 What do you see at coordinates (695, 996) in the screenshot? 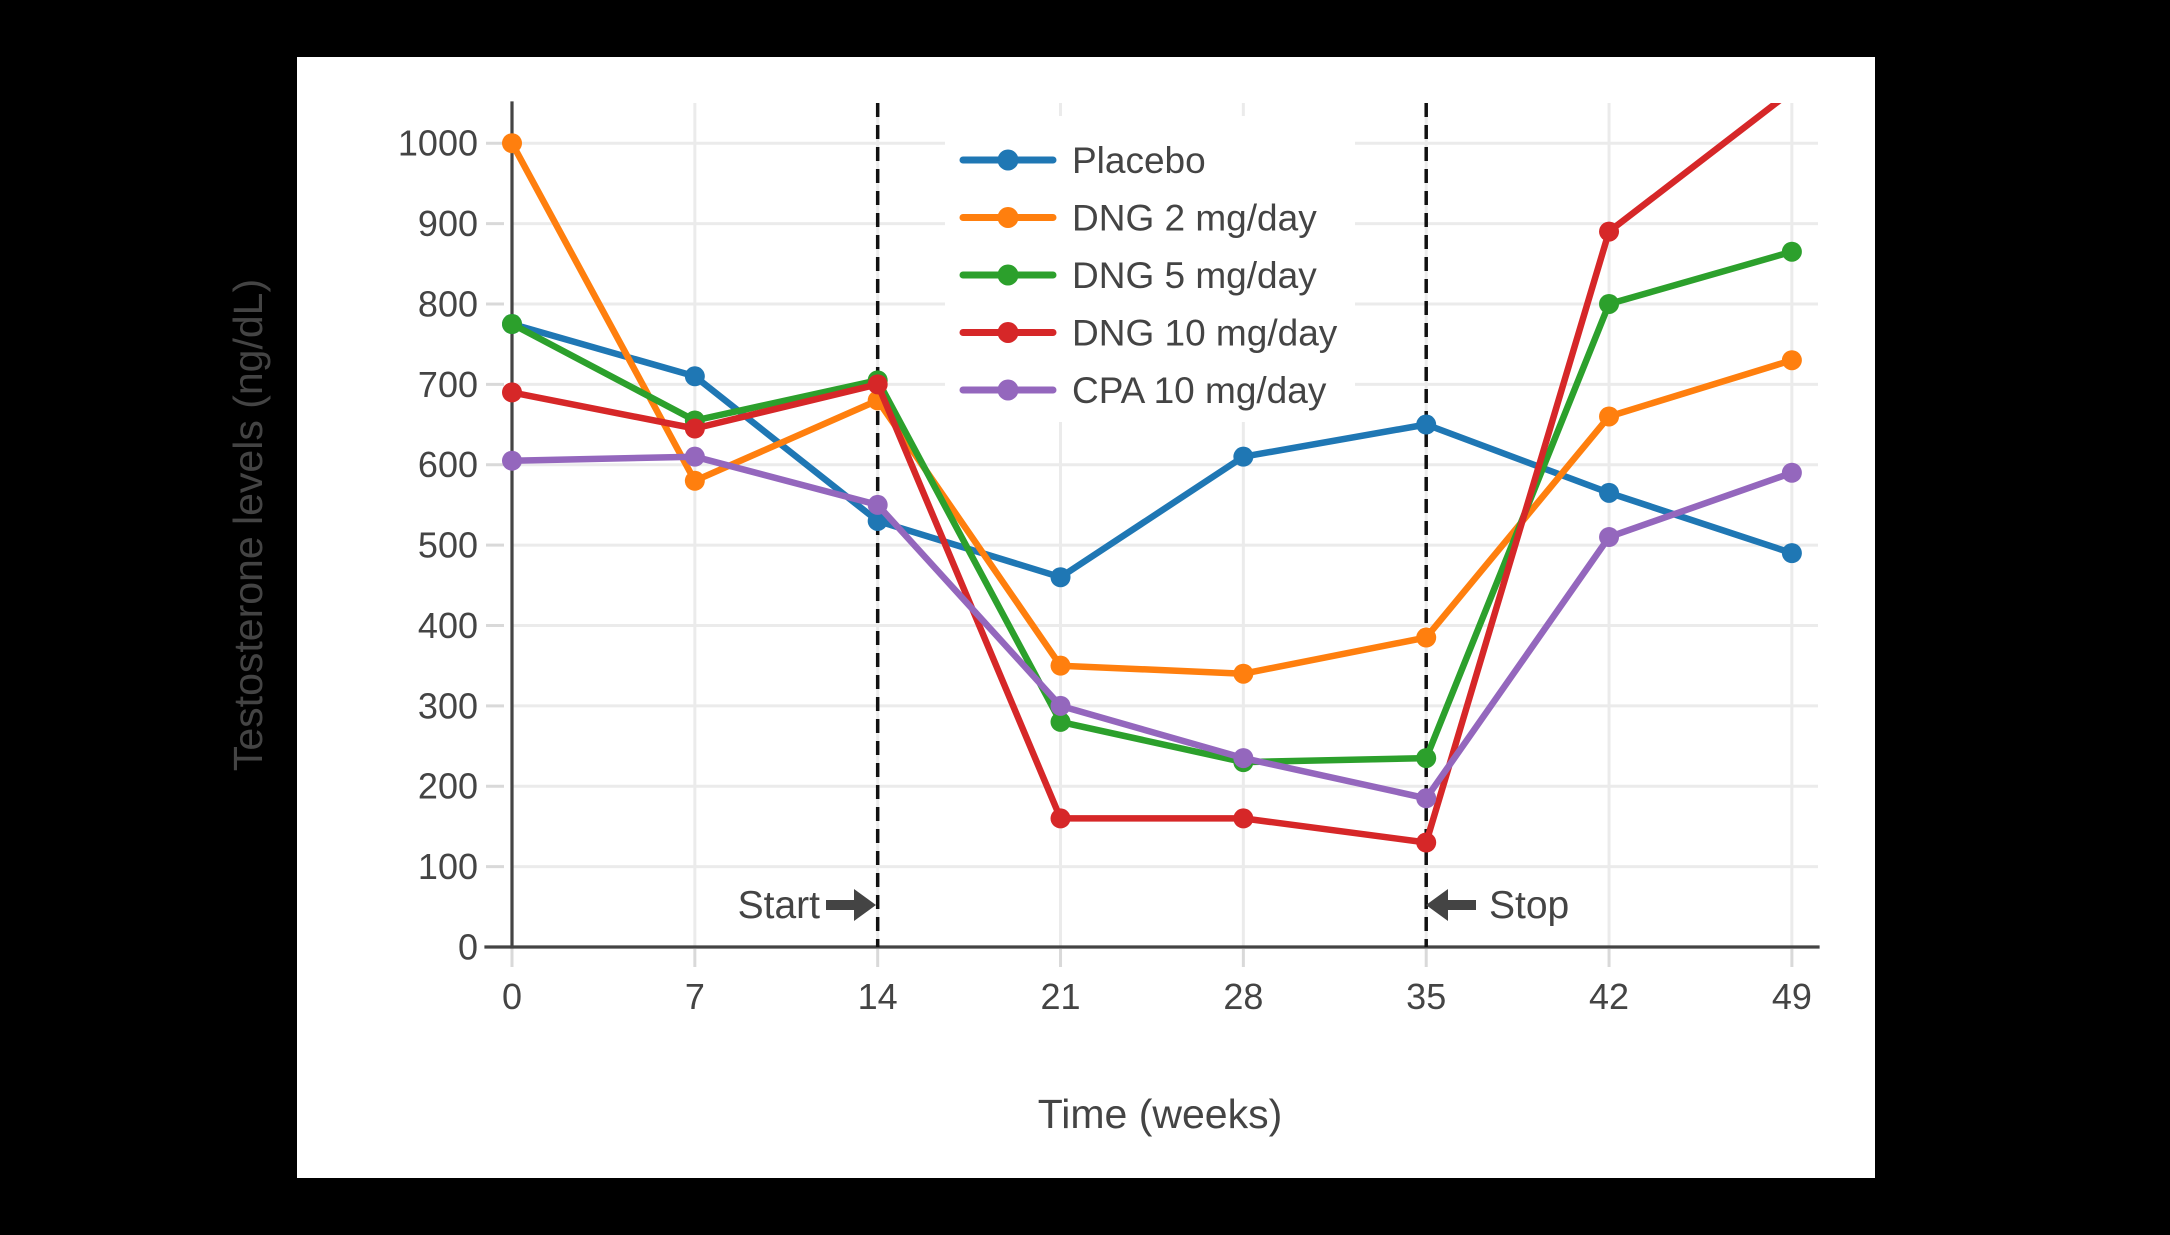
I see `x-tick-label-7: 7` at bounding box center [695, 996].